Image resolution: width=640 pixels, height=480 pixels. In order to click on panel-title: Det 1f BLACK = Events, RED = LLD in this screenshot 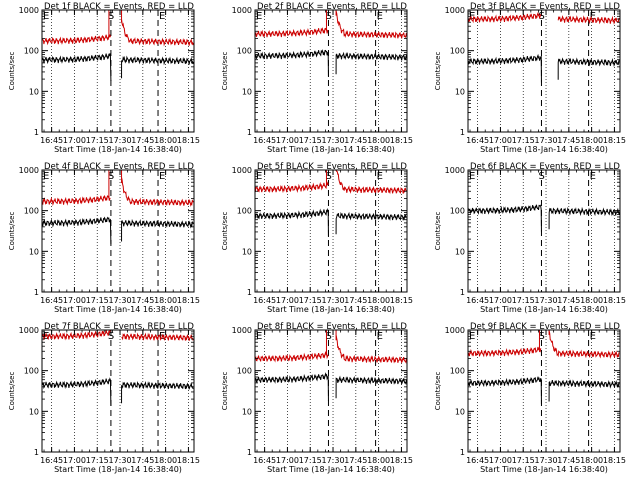, I will do `click(119, 7)`.